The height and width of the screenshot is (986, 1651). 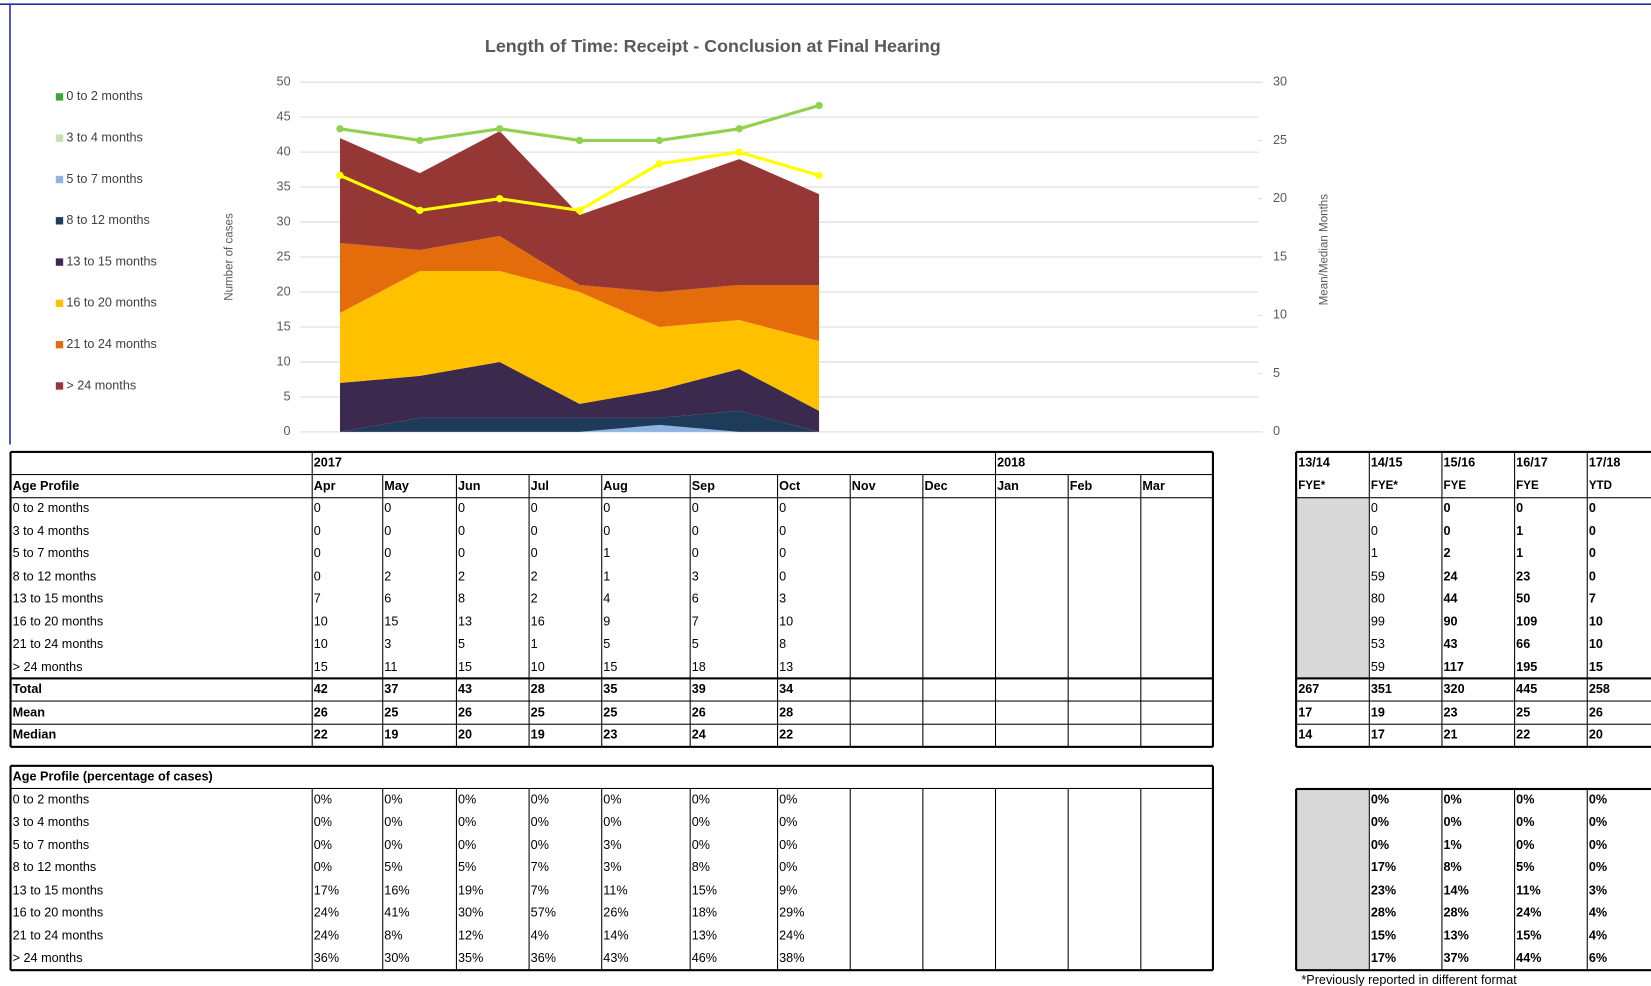 I want to click on cell: 28, so click(x=537, y=689).